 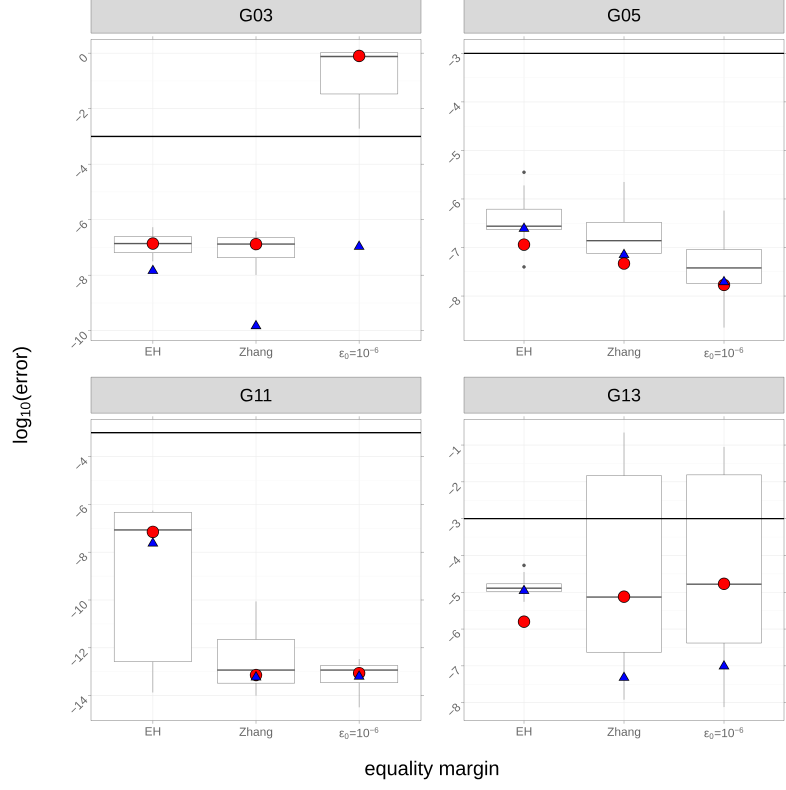 I want to click on y-tick-label: −14, so click(x=79, y=704).